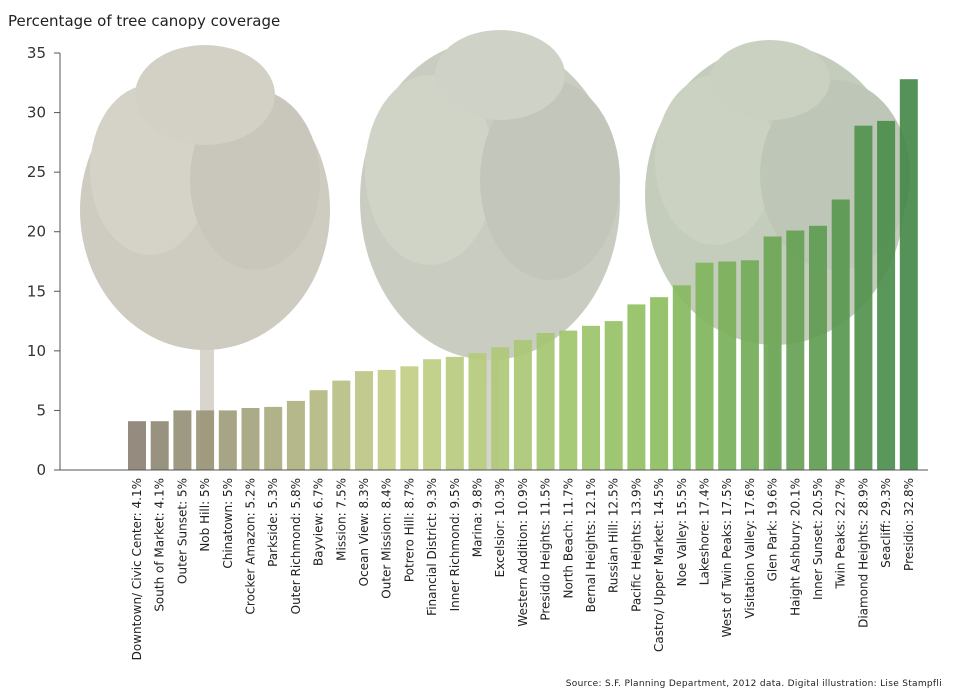  I want to click on category-label: Outer Mission: 8.4%, so click(387, 538).